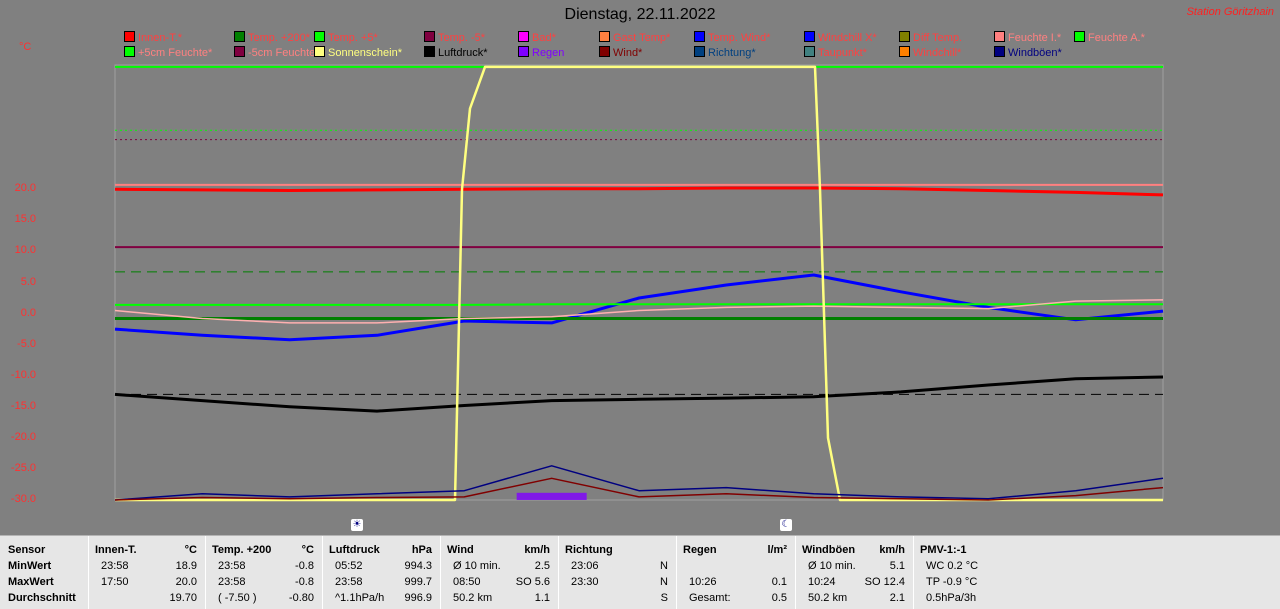 This screenshot has width=1280, height=609. Describe the element at coordinates (23, 405) in the screenshot. I see `y-tick-label: -15.0` at that location.